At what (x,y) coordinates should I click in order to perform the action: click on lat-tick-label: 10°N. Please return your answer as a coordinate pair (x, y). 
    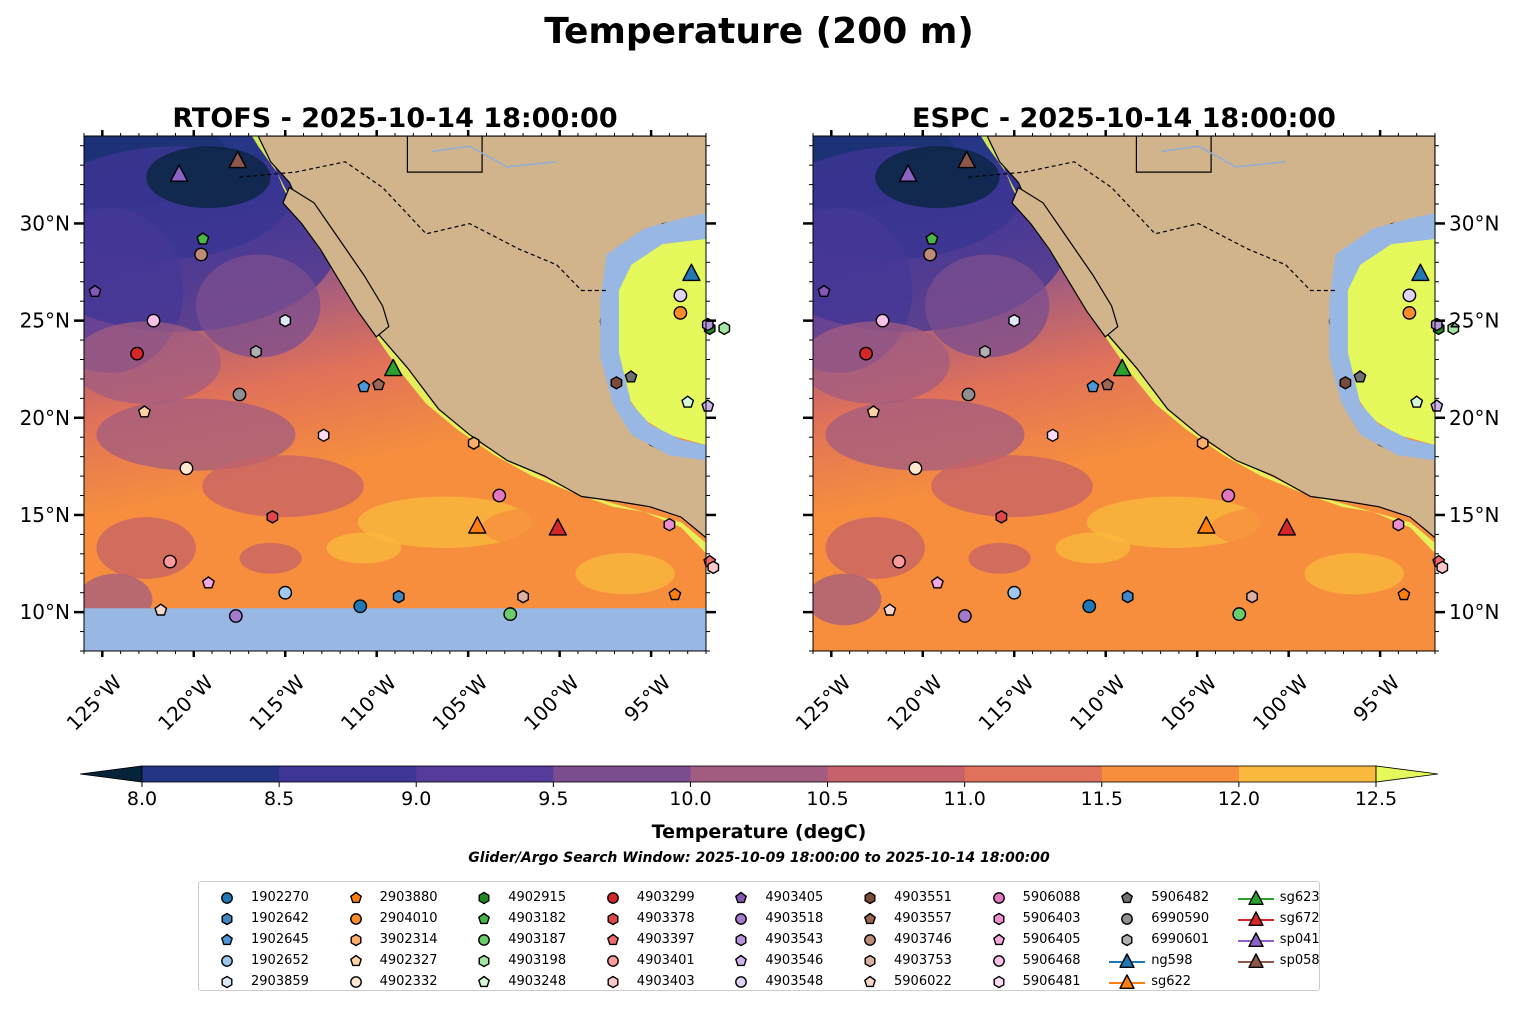
    Looking at the image, I should click on (1474, 612).